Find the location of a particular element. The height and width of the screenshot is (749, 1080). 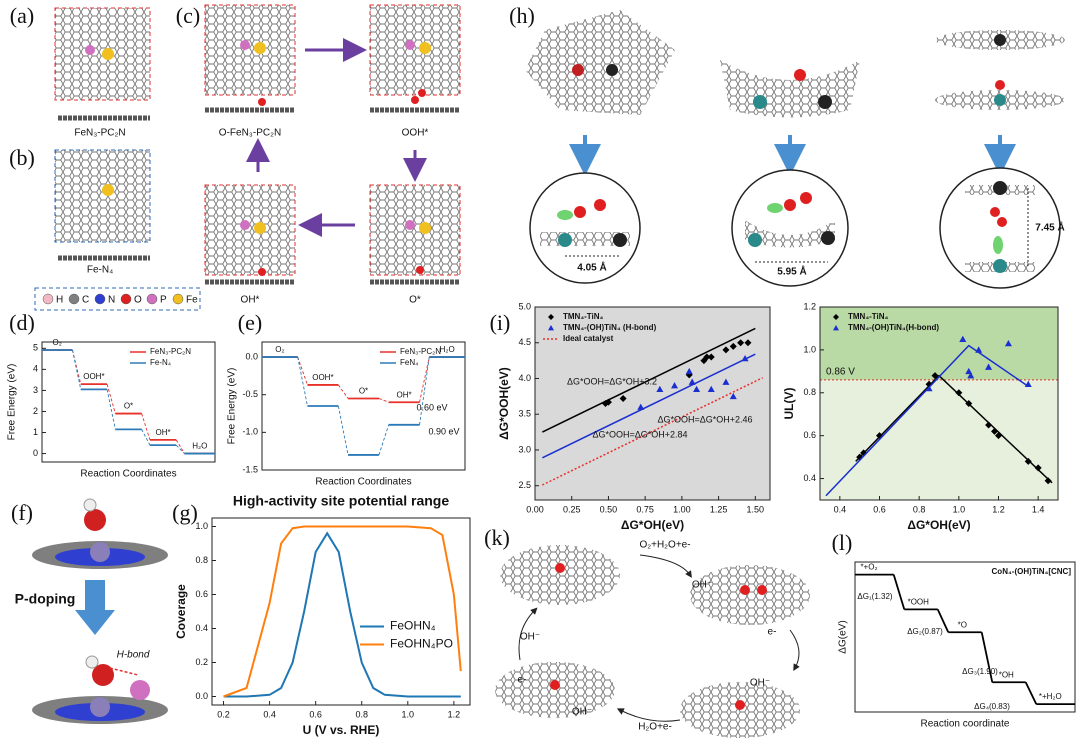

panel-label: (b) is located at coordinates (22, 157).